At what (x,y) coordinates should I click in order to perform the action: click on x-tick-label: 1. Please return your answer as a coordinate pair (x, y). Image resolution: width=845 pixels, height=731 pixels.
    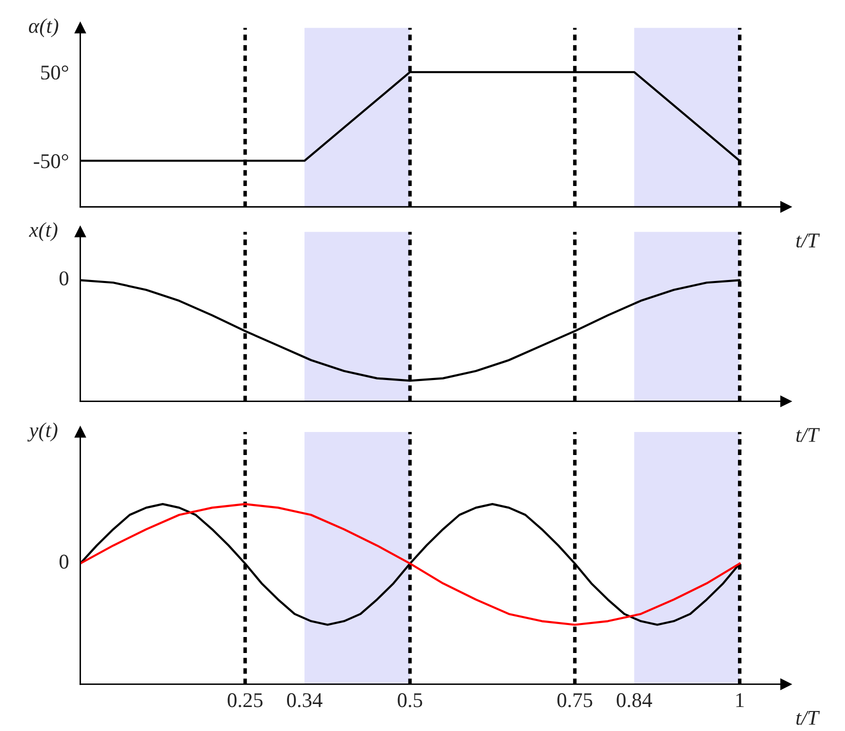
    Looking at the image, I should click on (740, 700).